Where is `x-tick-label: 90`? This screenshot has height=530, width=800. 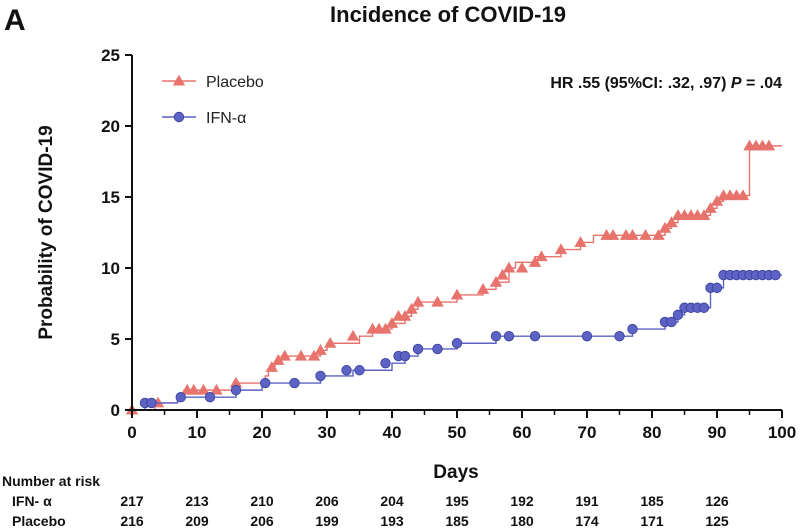 x-tick-label: 90 is located at coordinates (717, 432).